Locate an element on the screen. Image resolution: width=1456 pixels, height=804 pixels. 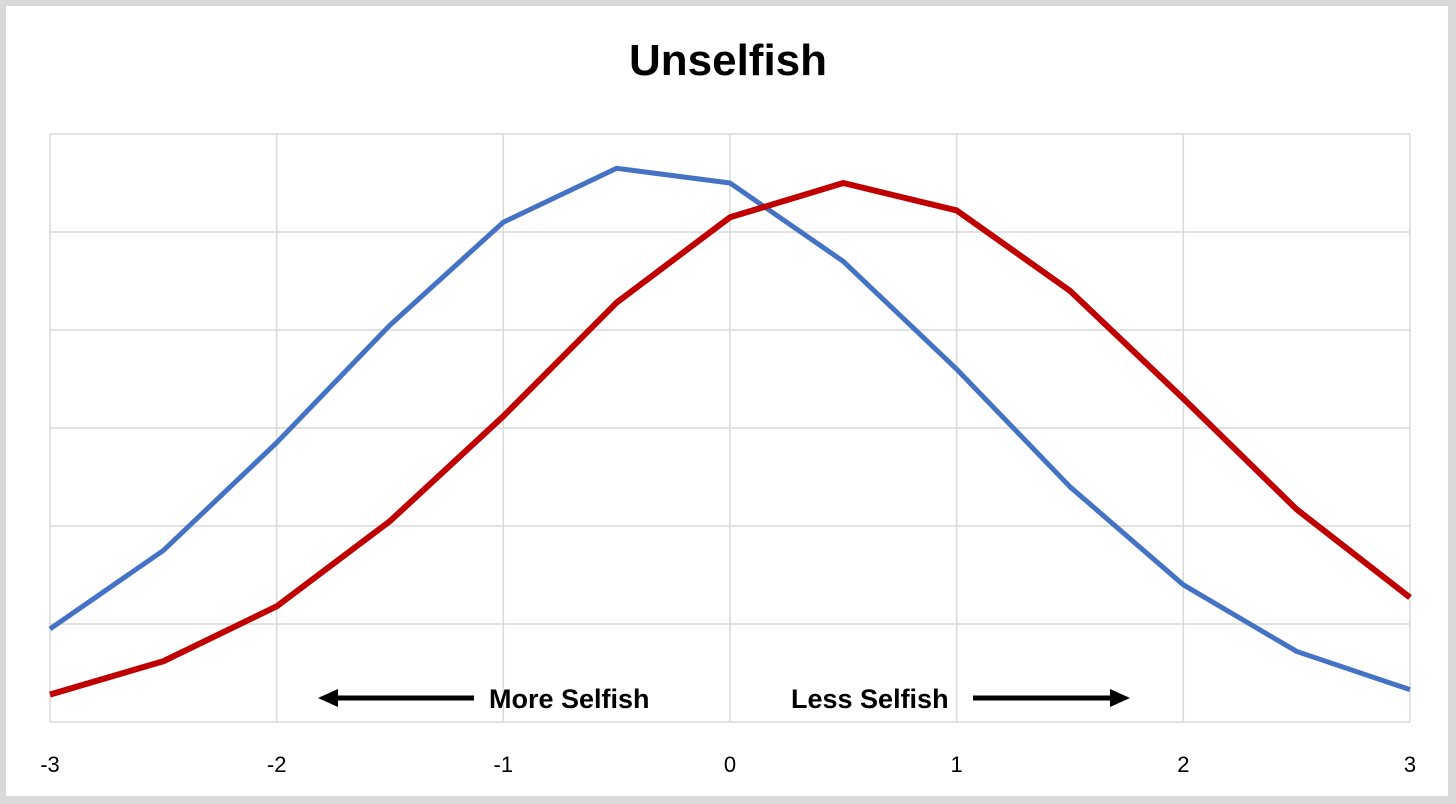
x-tick-label: -1 is located at coordinates (504, 764).